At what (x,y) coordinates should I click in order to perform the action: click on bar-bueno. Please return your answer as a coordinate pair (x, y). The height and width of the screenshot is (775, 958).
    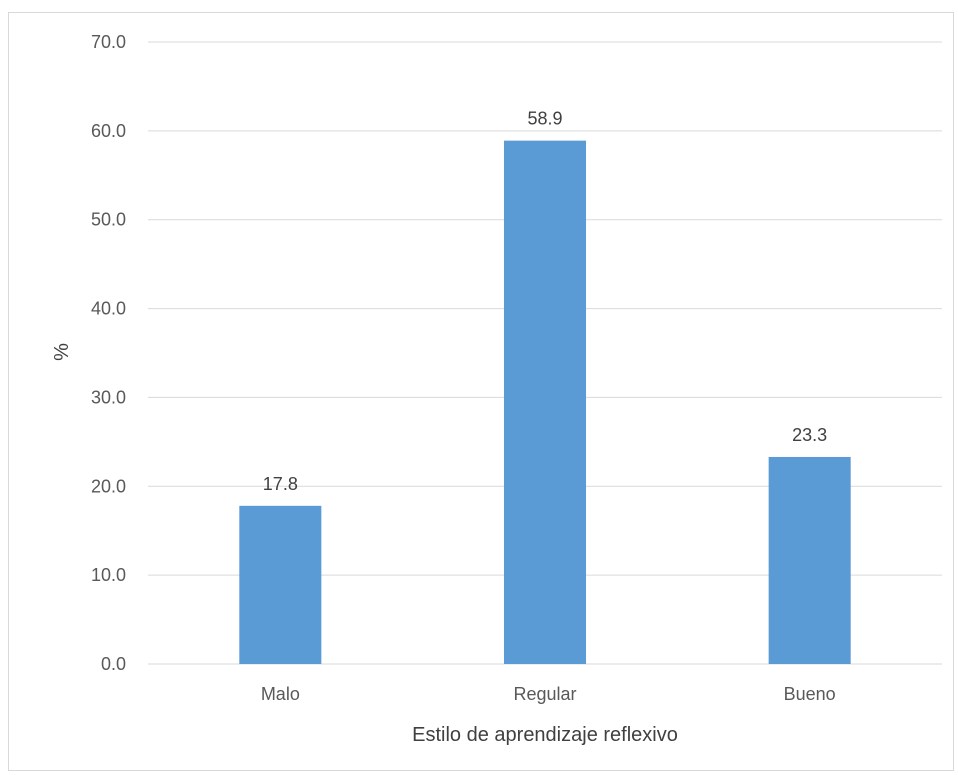
    Looking at the image, I should click on (809, 560).